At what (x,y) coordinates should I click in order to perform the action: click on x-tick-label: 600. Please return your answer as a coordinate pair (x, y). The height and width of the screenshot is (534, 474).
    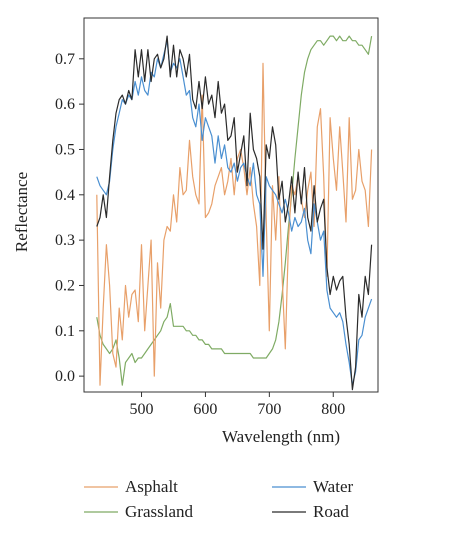
    Looking at the image, I should click on (205, 409).